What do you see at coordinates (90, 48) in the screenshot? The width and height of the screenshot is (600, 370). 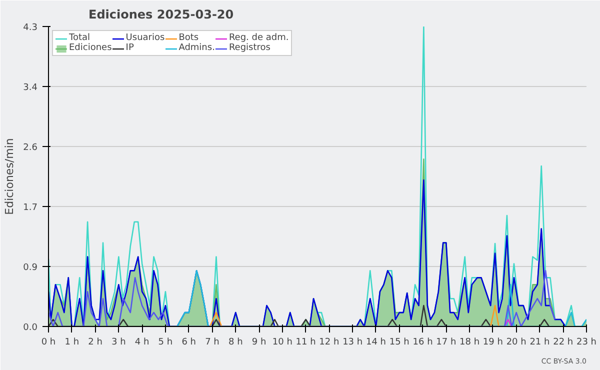 I see `legend-label: Ediciones` at bounding box center [90, 48].